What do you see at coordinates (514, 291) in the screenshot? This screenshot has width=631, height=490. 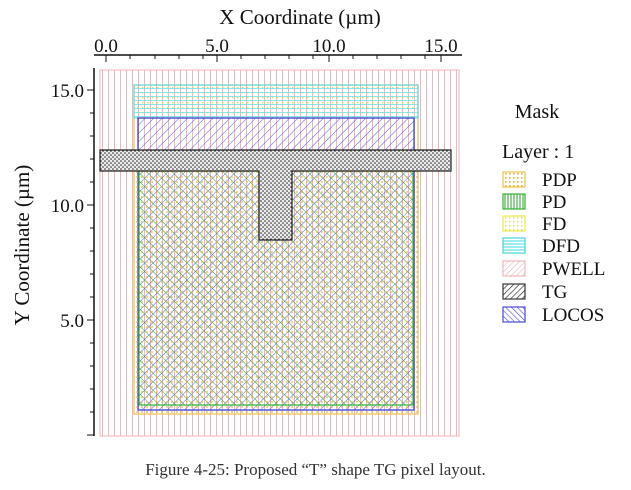 I see `legend-swatch-tg` at bounding box center [514, 291].